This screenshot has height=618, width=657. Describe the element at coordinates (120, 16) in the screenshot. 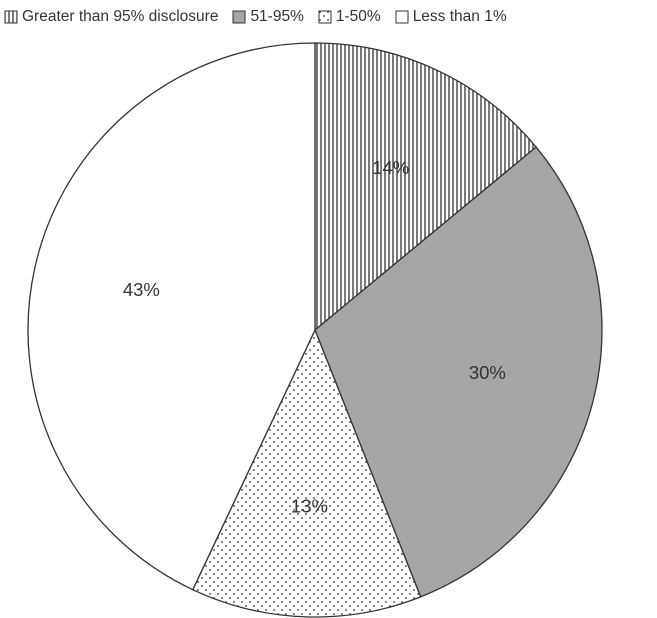

I see `legend-label: Greater than 95% disclosure` at that location.